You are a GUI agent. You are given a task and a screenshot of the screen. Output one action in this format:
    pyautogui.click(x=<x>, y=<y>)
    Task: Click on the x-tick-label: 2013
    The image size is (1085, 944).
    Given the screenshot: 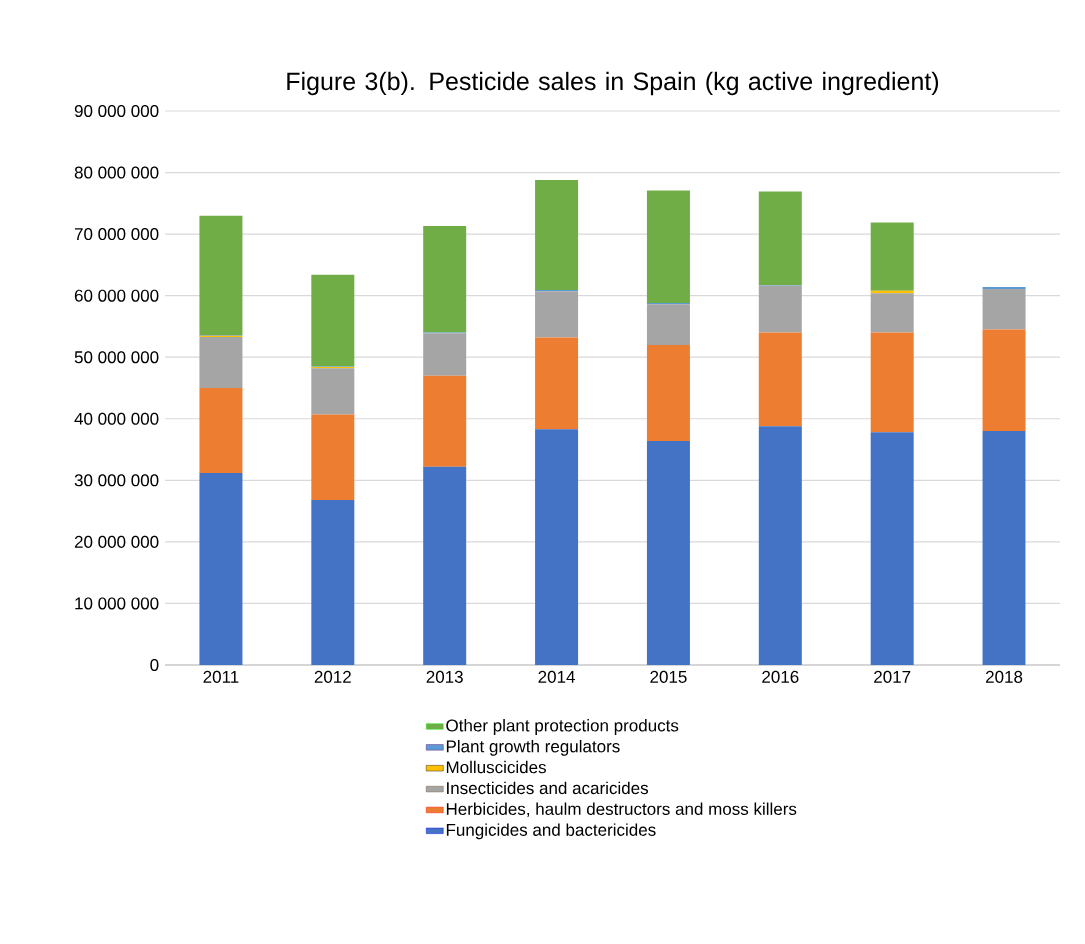 What is the action you would take?
    pyautogui.click(x=444, y=676)
    